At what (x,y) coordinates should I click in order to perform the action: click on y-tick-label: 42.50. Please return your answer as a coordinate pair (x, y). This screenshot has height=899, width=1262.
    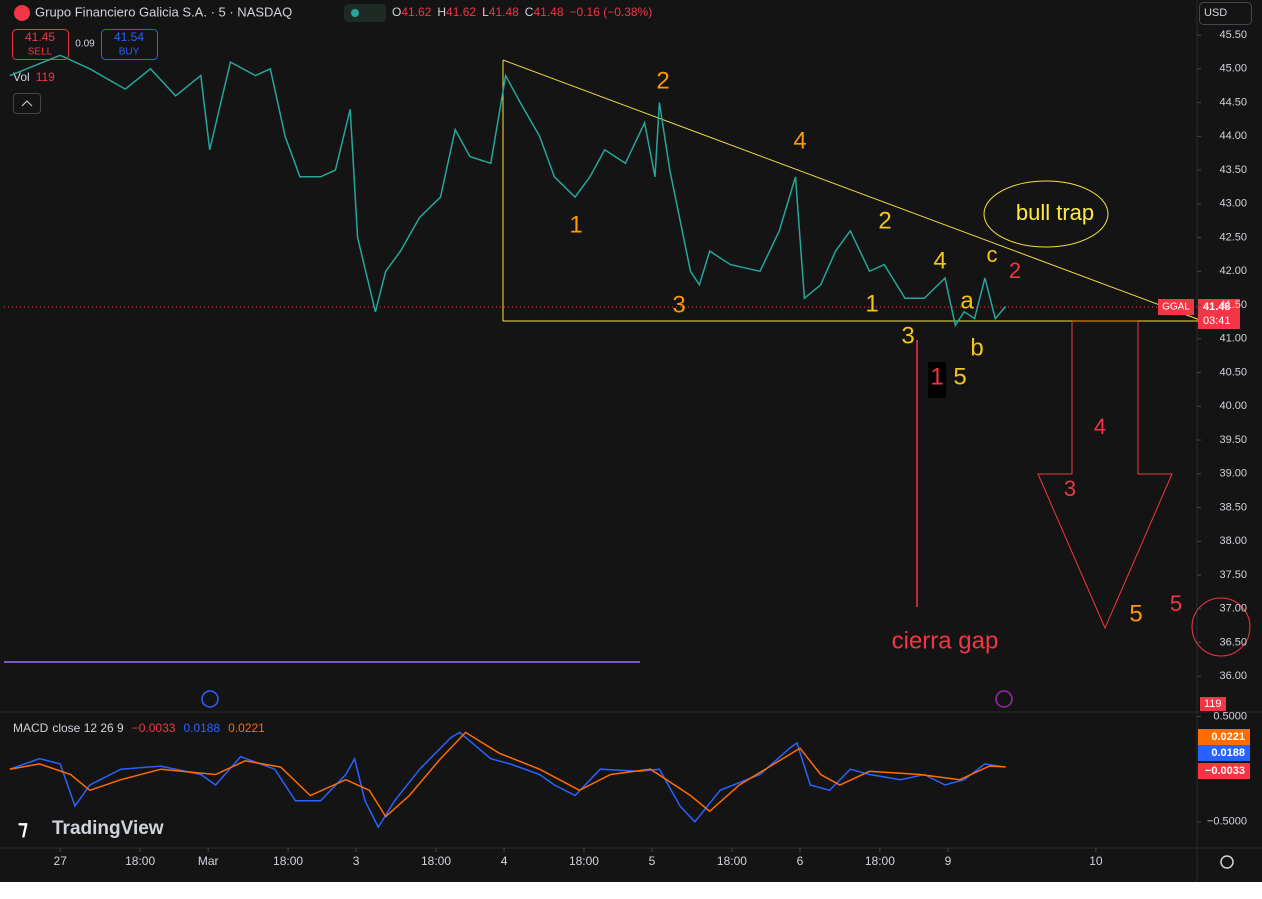
    Looking at the image, I should click on (1233, 237).